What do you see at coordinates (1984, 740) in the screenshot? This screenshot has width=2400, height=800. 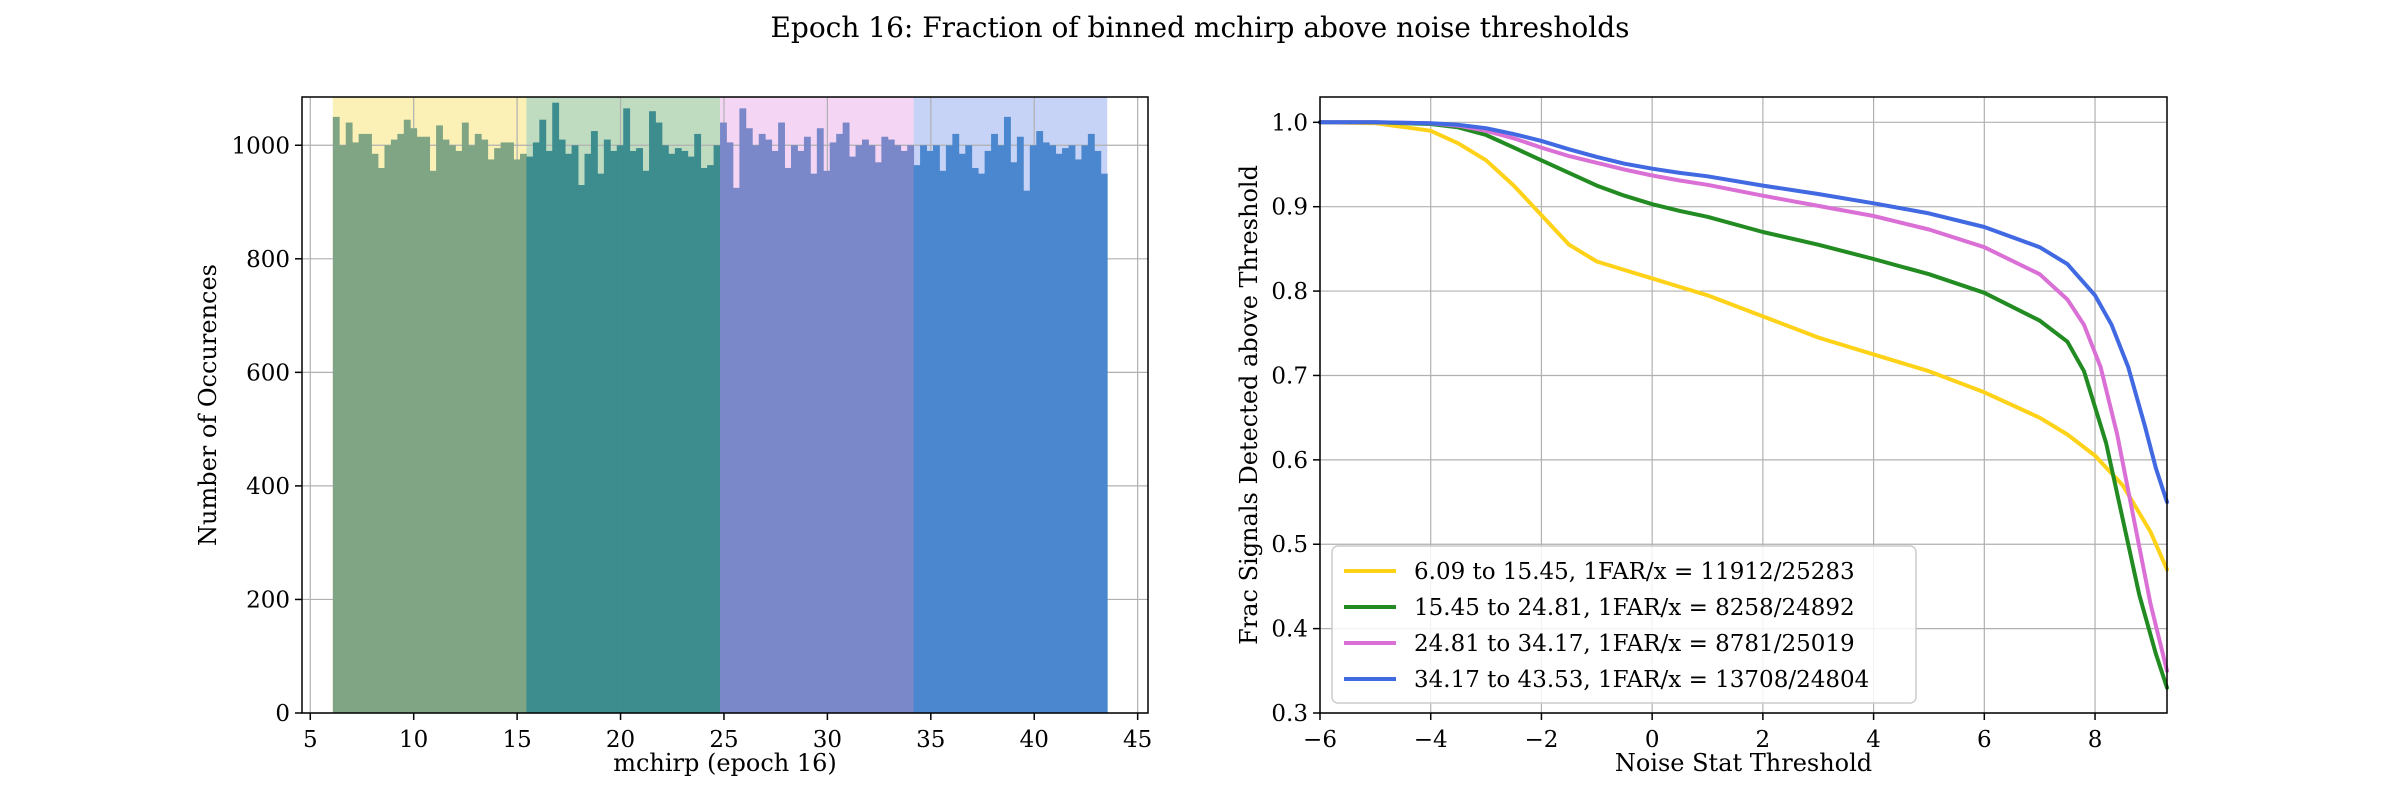 I see `x-tick-label: 6` at bounding box center [1984, 740].